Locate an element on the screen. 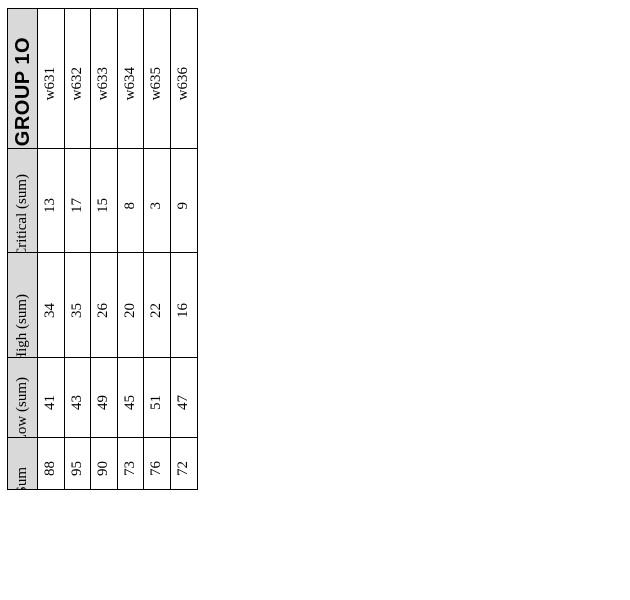 This screenshot has height=600, width=630. cell-value: 88 is located at coordinates (50, 468).